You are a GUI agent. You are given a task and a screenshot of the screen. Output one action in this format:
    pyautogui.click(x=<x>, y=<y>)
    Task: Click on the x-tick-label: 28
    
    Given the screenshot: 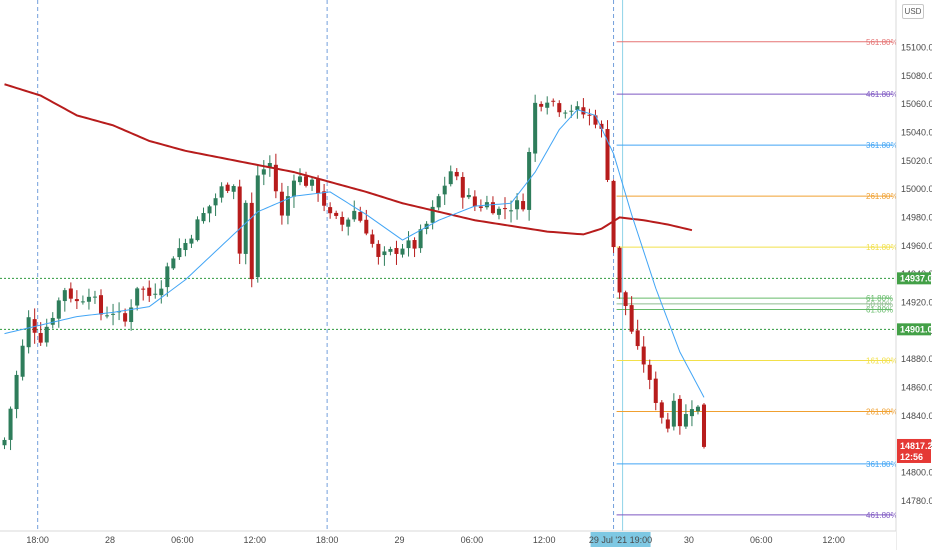 What is the action you would take?
    pyautogui.click(x=110, y=540)
    